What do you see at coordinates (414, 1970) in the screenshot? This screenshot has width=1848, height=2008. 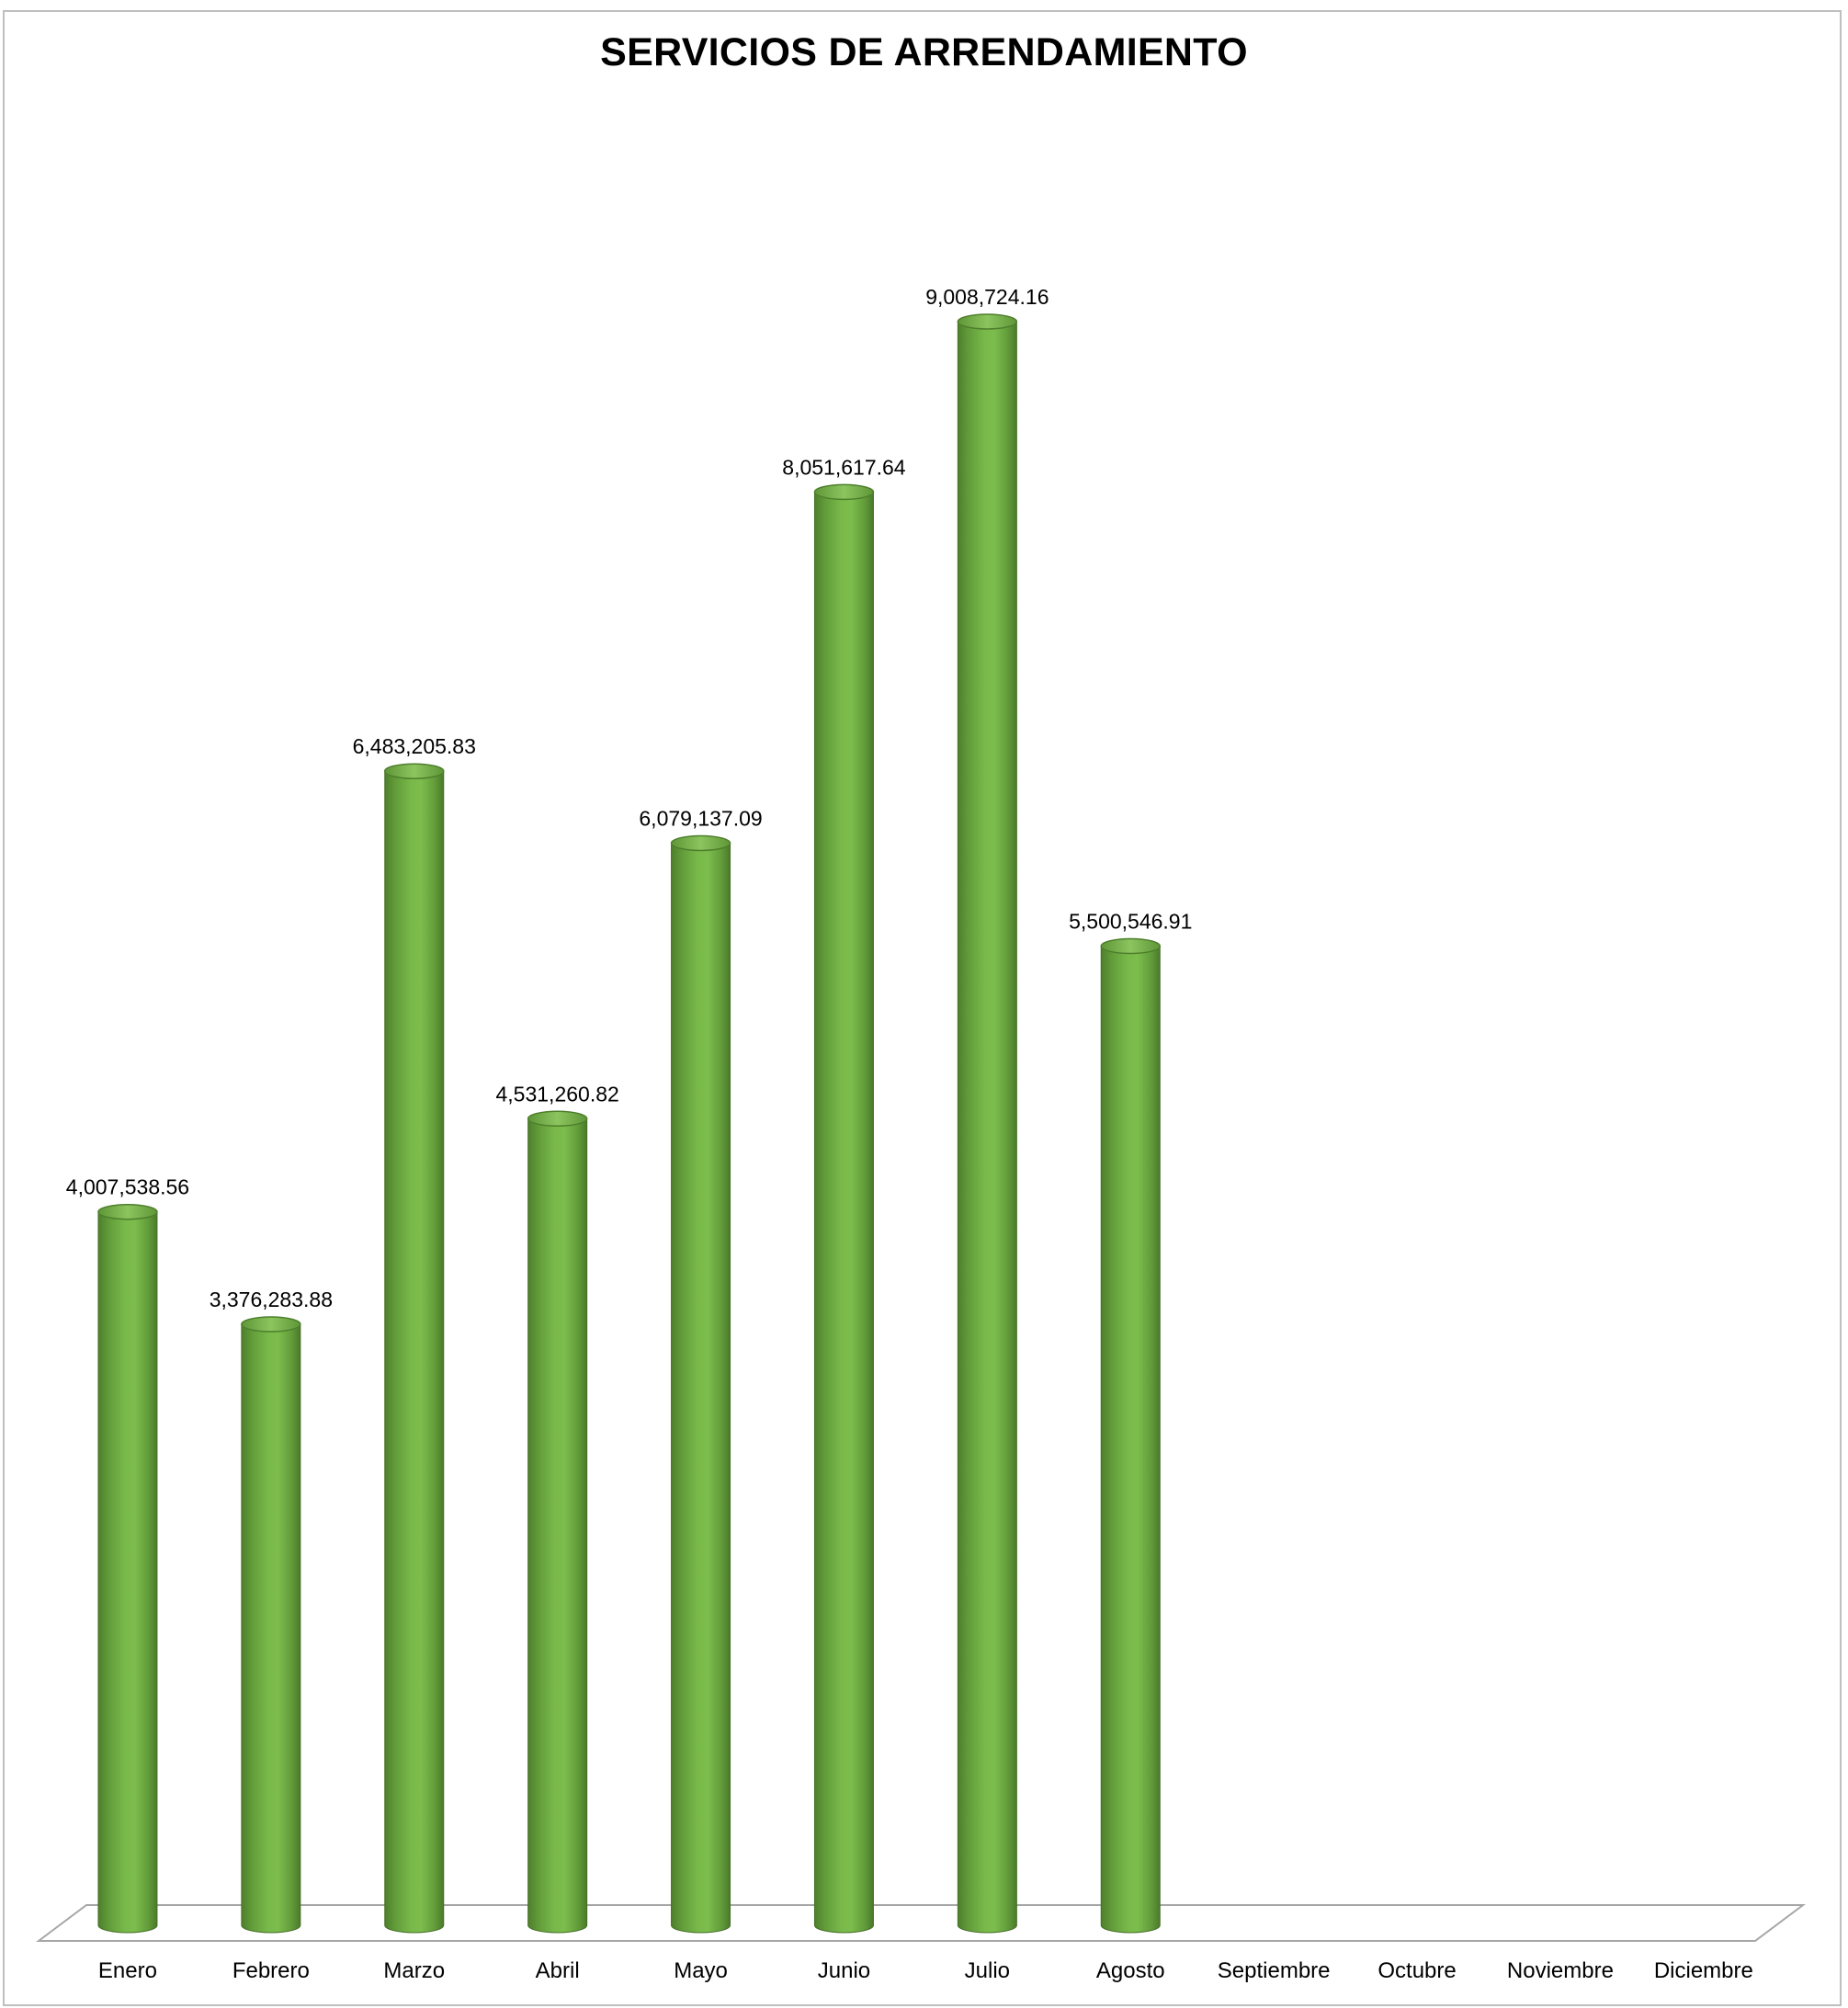 I see `x-tick-label: Marzo` at bounding box center [414, 1970].